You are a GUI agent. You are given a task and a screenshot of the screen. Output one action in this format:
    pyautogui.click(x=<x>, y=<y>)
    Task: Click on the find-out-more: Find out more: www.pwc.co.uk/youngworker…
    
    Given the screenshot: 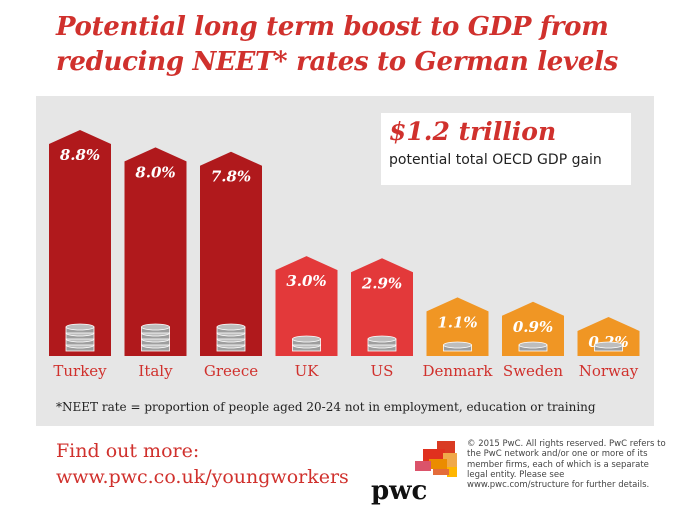 What is the action you would take?
    pyautogui.click(x=202, y=464)
    